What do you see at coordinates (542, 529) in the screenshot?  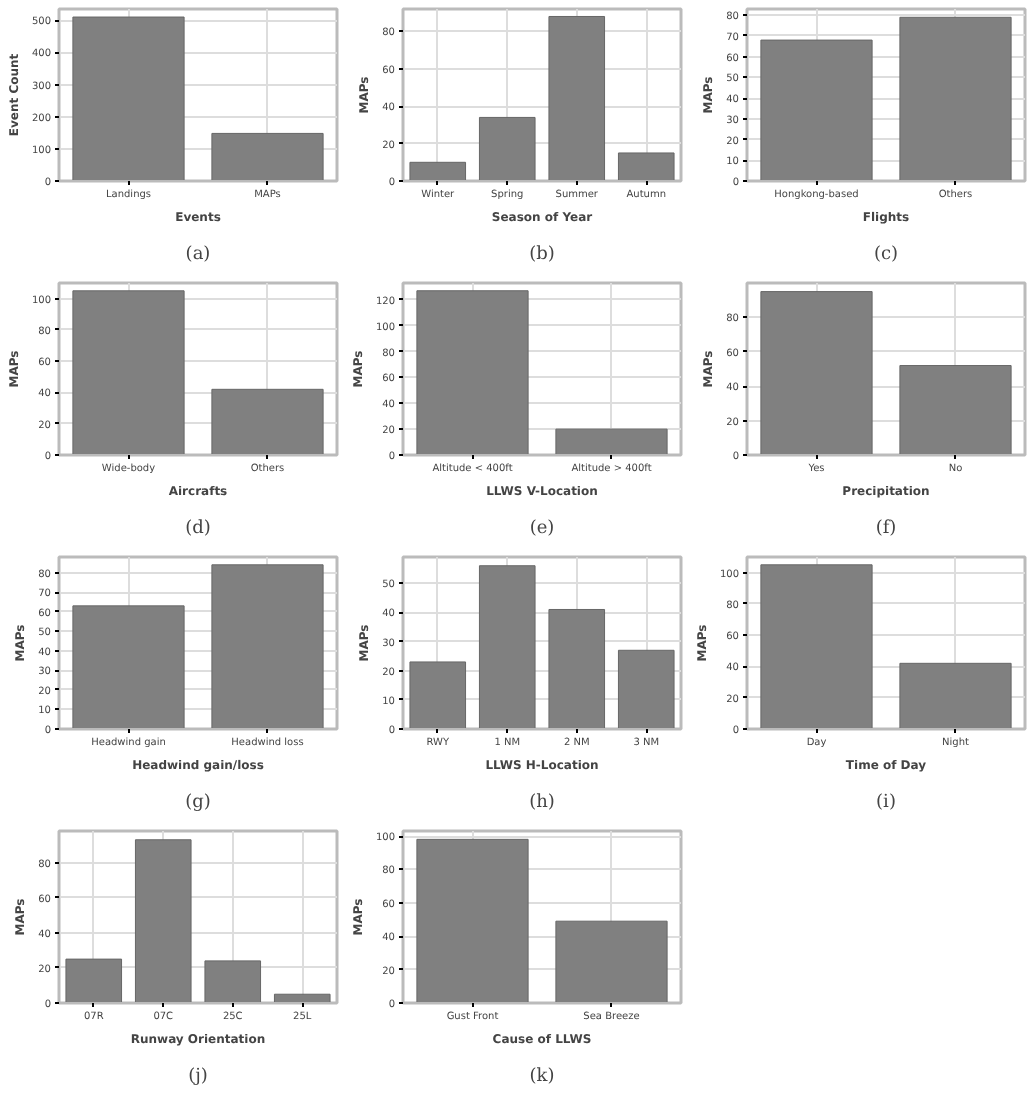 I see `text: (e)` at bounding box center [542, 529].